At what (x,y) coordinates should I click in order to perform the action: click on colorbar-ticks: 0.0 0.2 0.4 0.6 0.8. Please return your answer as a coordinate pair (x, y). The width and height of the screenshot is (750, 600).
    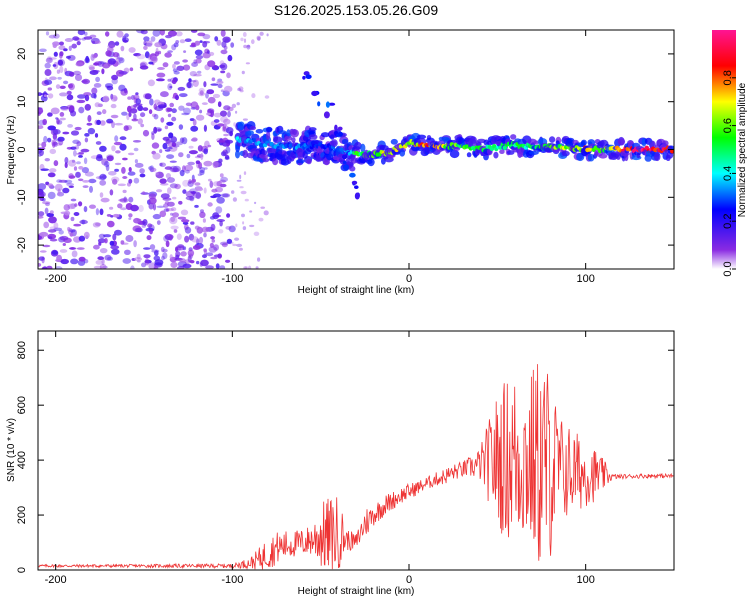
    Looking at the image, I should click on (729, 173).